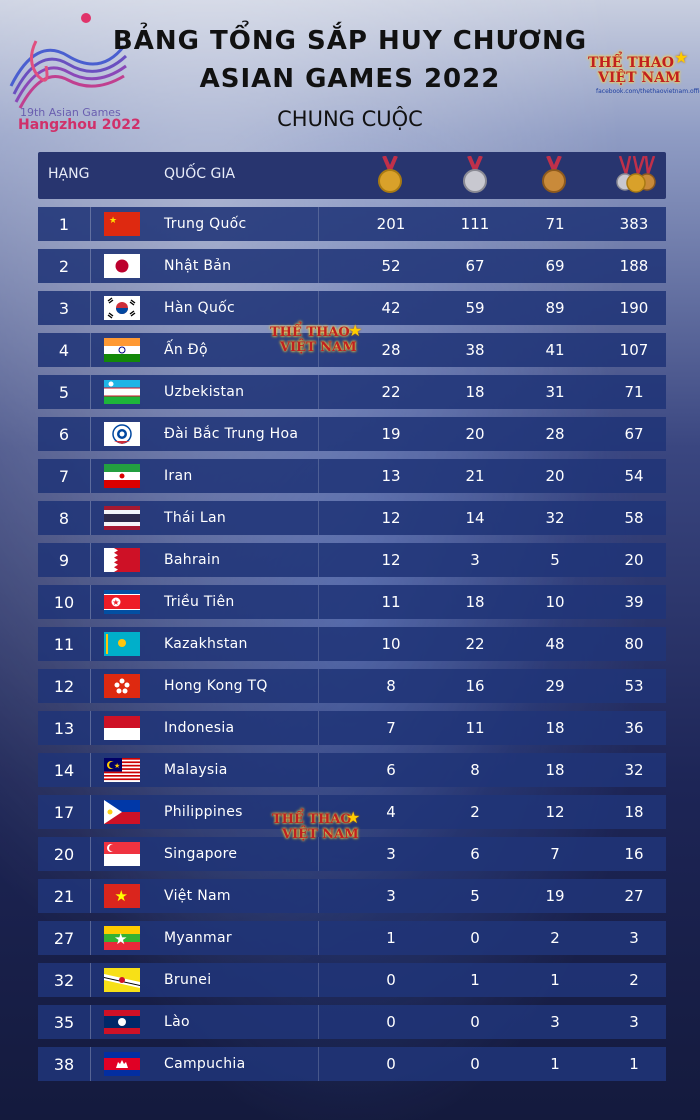 This screenshot has height=1120, width=700. Describe the element at coordinates (634, 350) in the screenshot. I see `total-count-cell: 107` at that location.